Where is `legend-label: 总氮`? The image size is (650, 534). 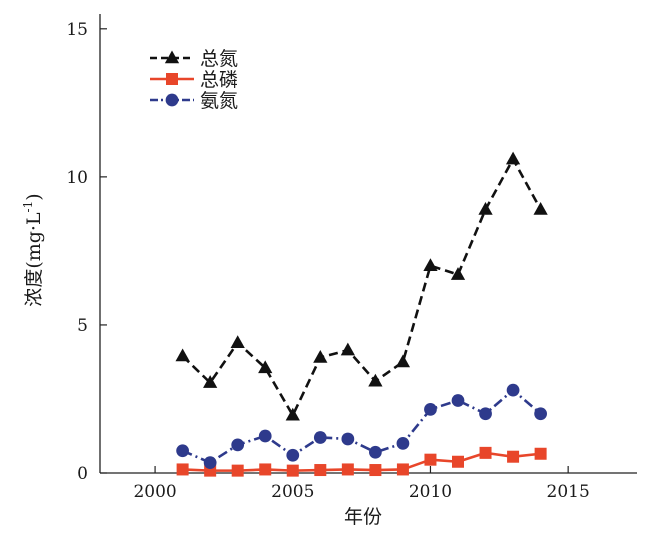 legend-label: 总氮 is located at coordinates (219, 59).